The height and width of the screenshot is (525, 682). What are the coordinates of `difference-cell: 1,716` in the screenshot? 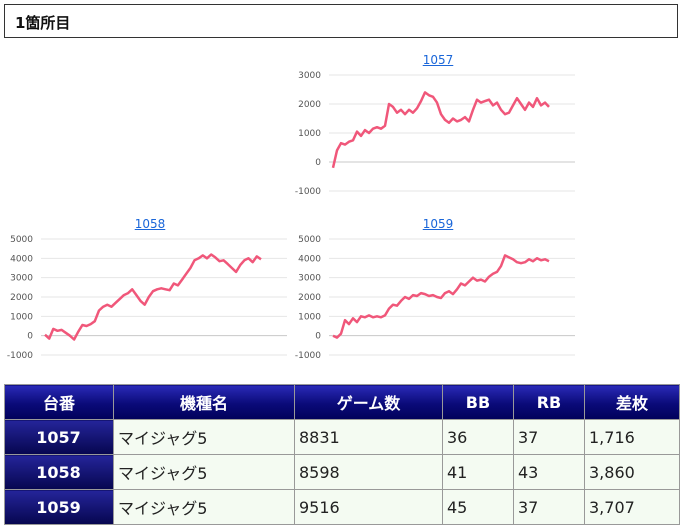 It's located at (632, 437).